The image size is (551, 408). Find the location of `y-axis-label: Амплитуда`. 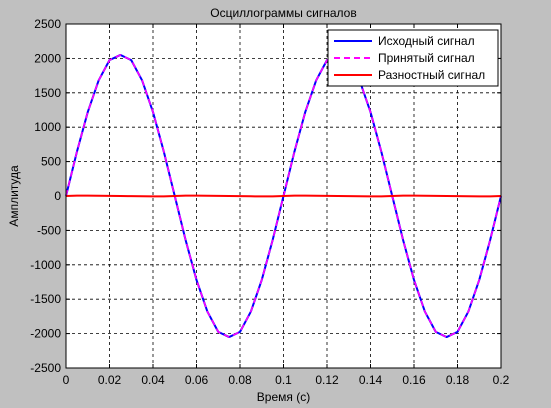

y-axis-label: Амплитуда is located at coordinates (14, 196).